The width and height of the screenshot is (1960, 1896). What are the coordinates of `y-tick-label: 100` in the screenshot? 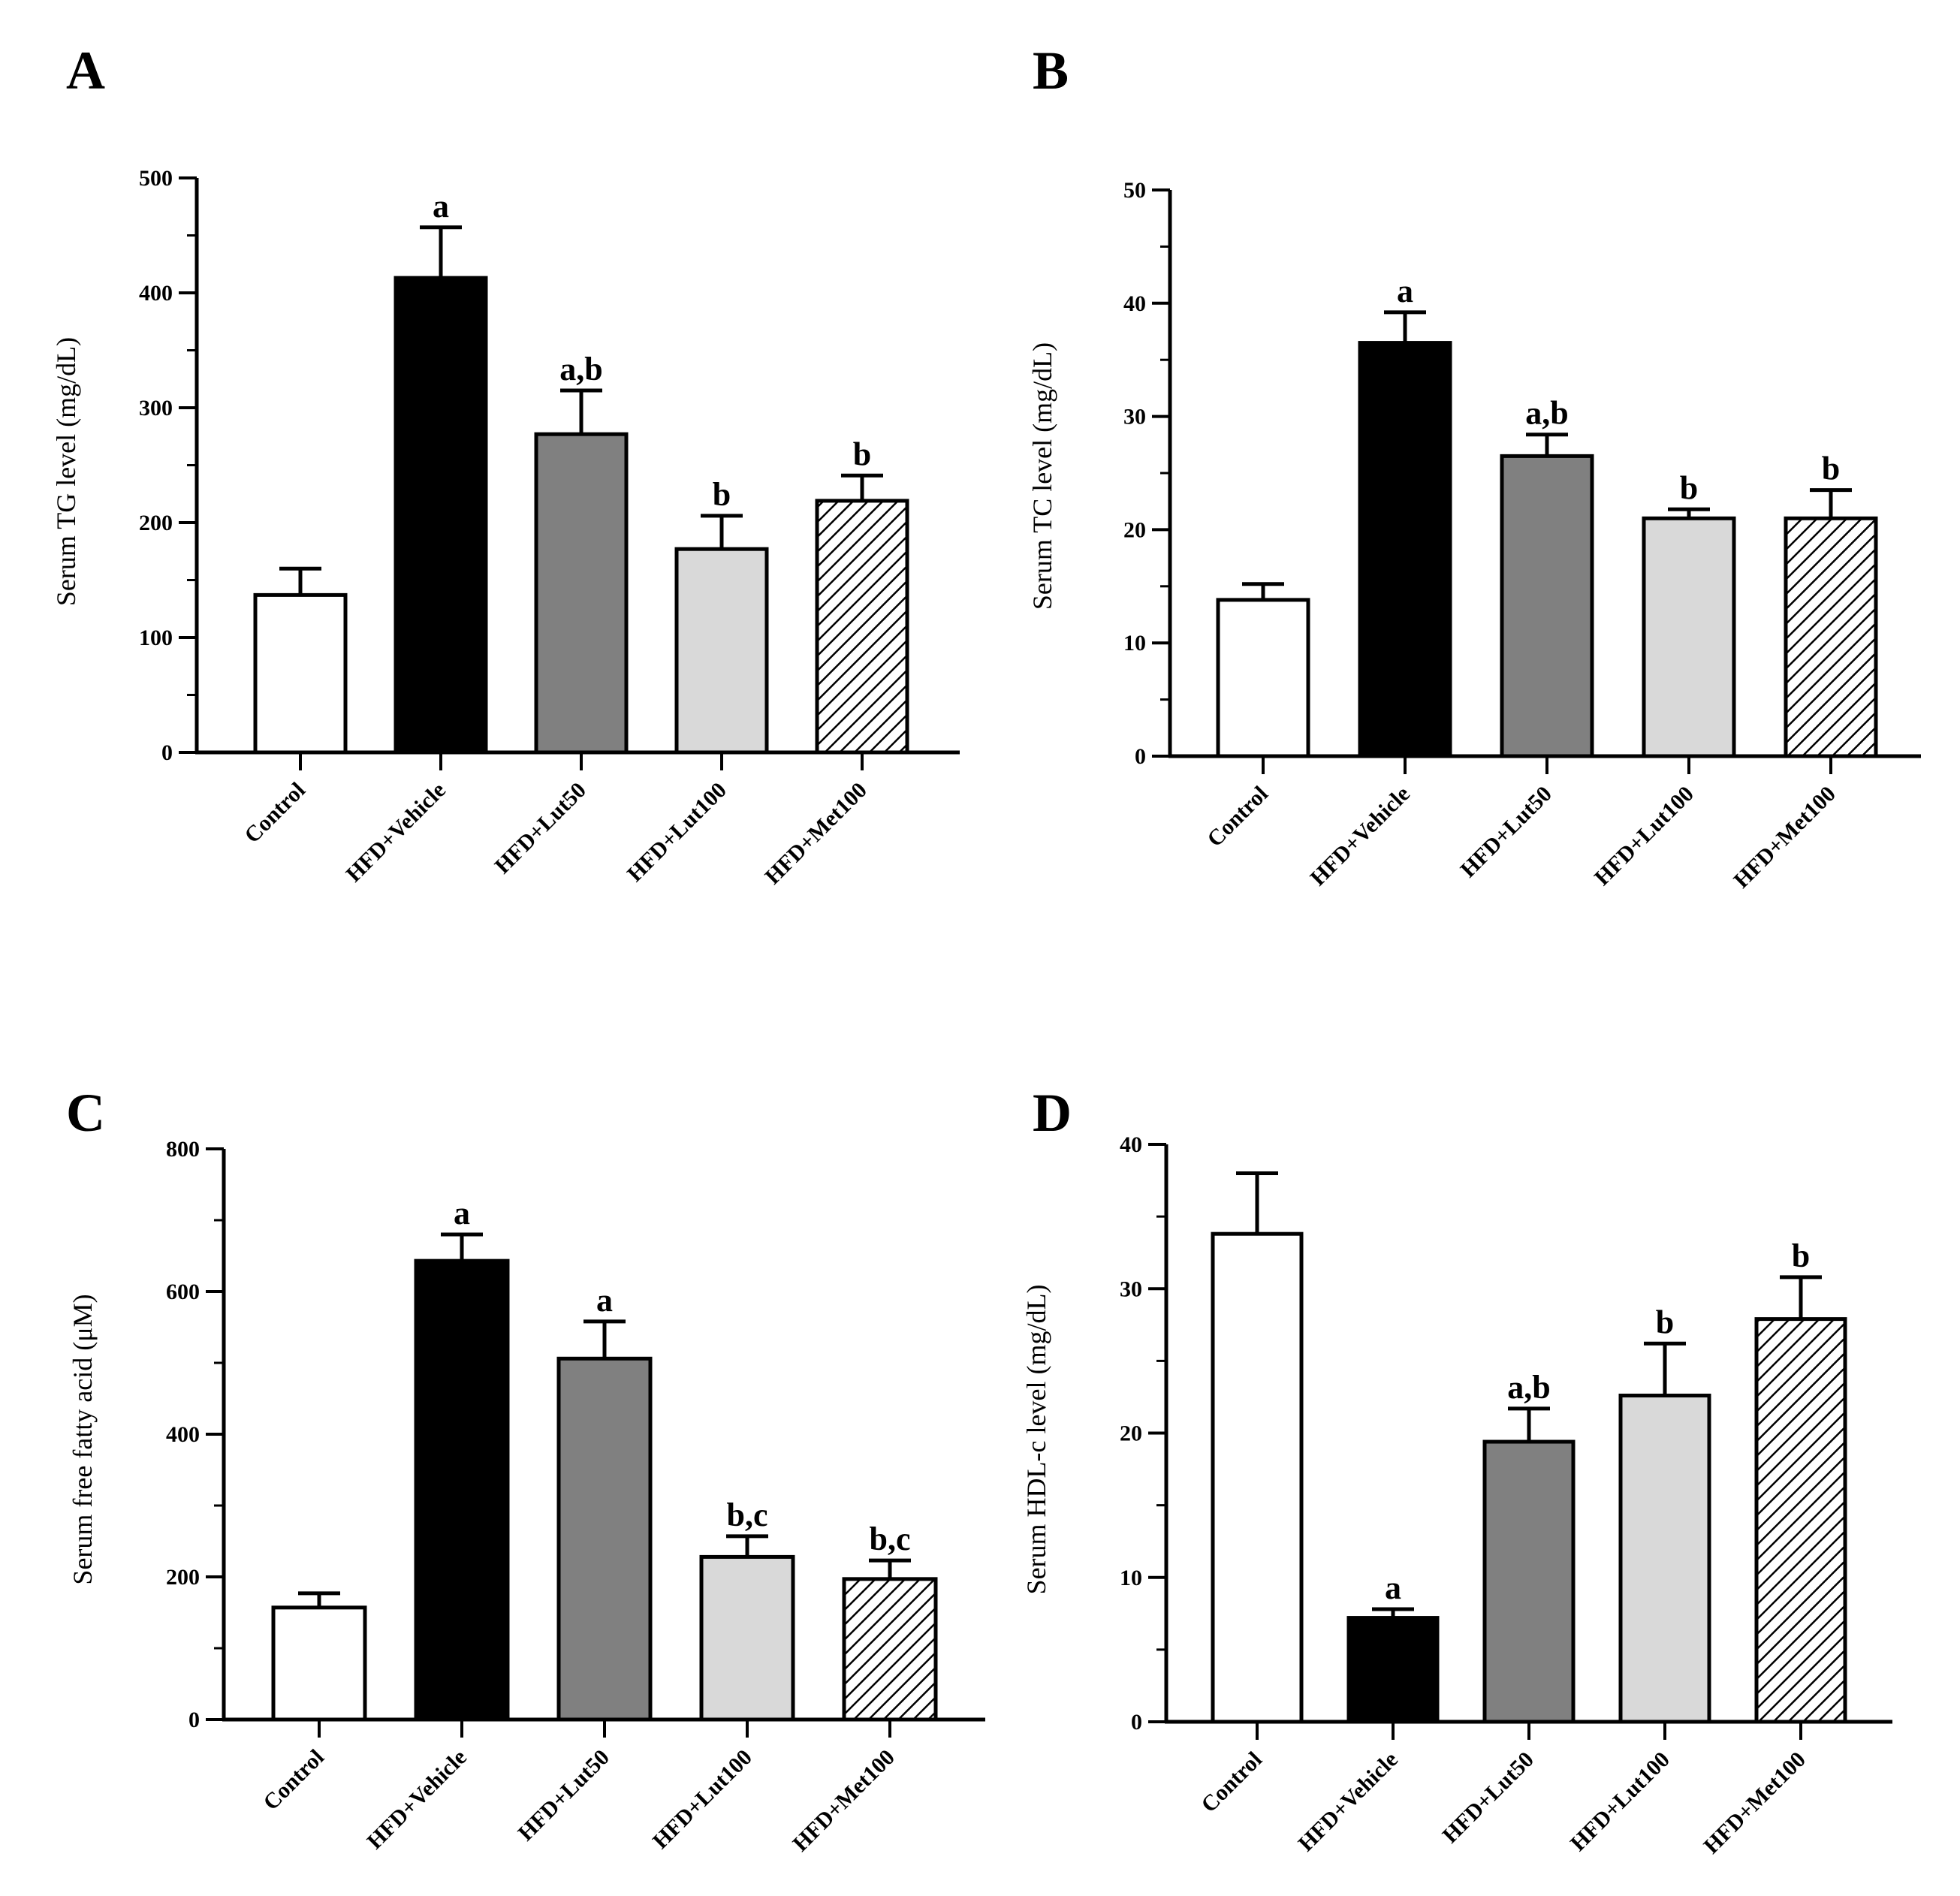 It's located at (156, 637).